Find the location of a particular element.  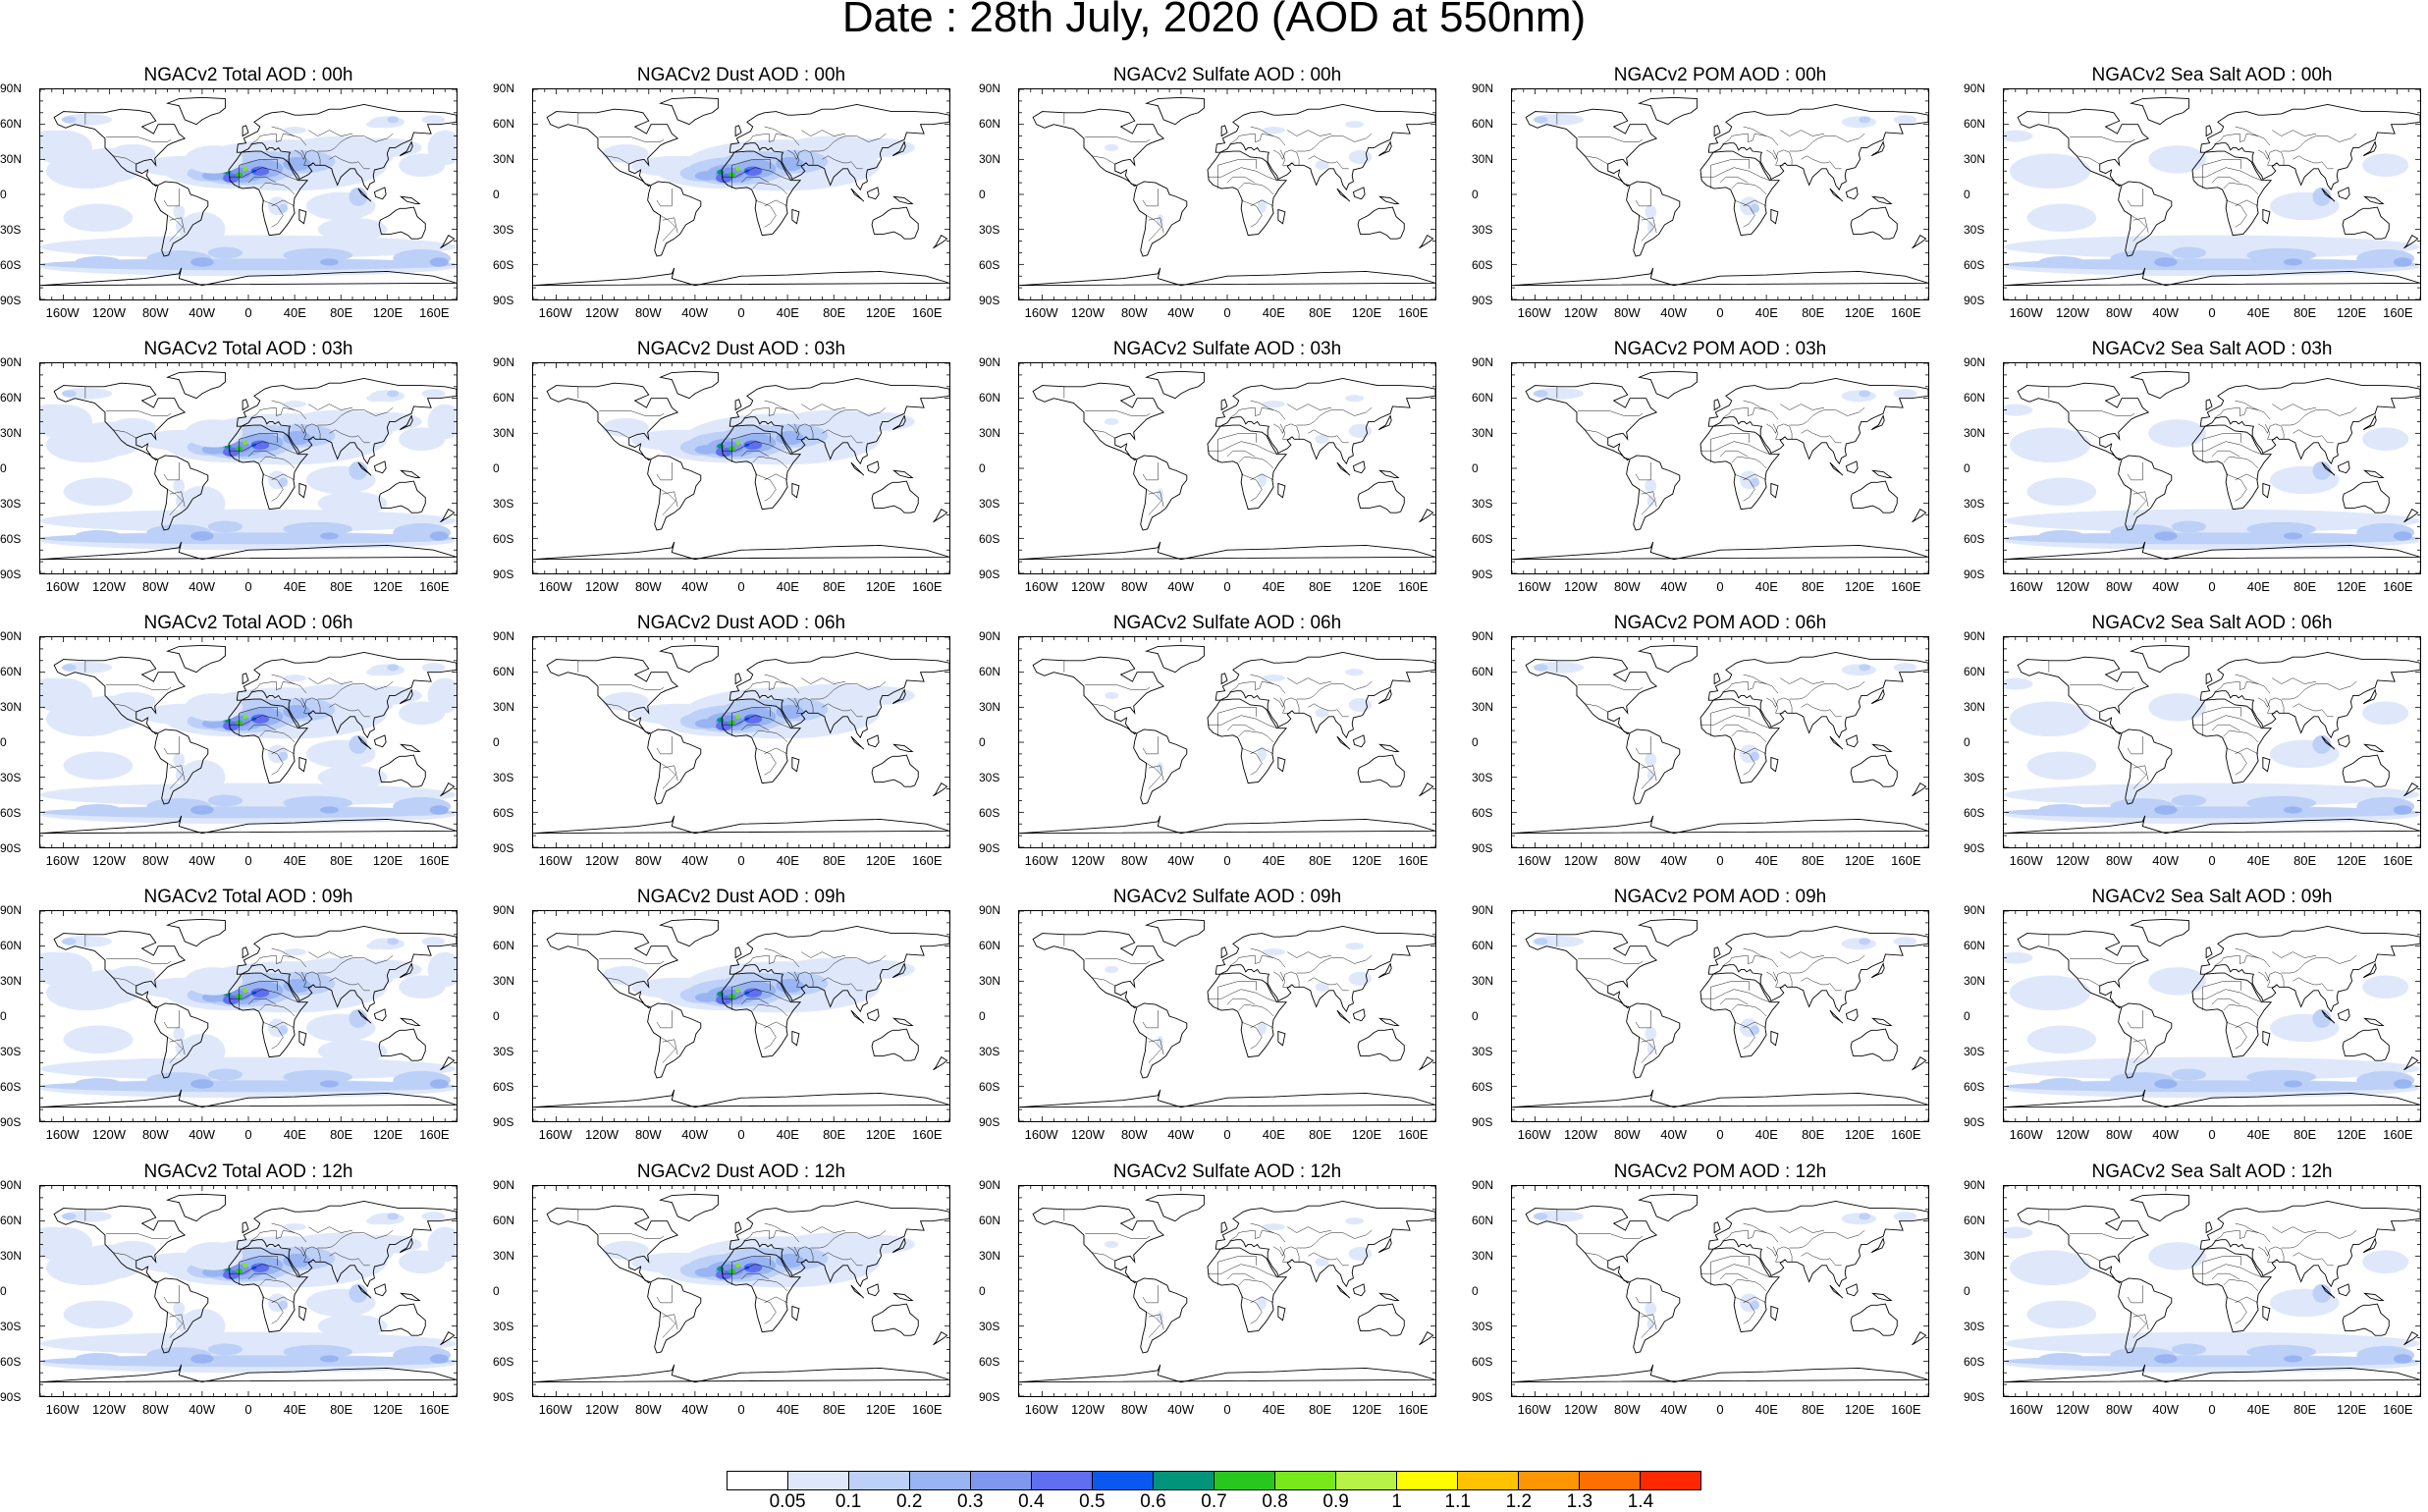

y-tick-label: 30N is located at coordinates (990, 433).